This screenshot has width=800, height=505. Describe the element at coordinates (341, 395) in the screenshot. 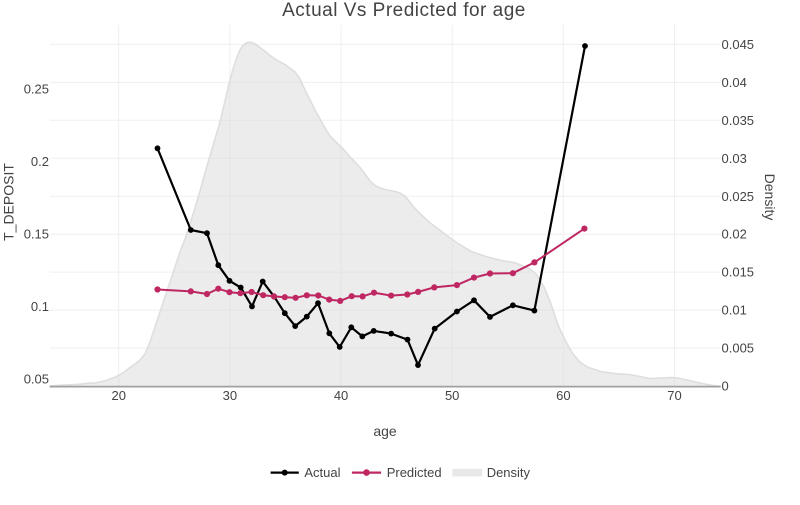

I see `svg-text: 40` at that location.